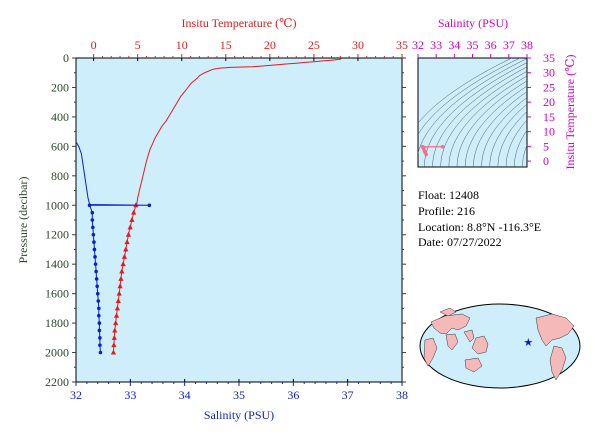  I want to click on ts-plot-area, so click(472, 112).